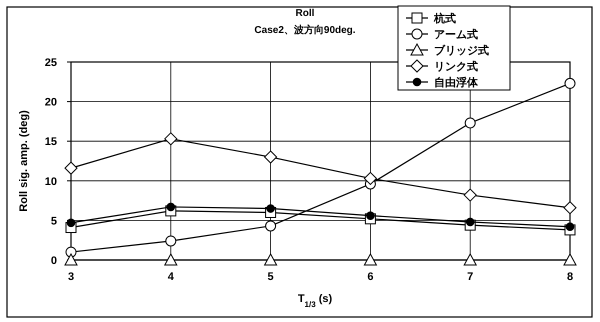 The height and width of the screenshot is (322, 600). What do you see at coordinates (470, 277) in the screenshot?
I see `x-tick-label: 7` at bounding box center [470, 277].